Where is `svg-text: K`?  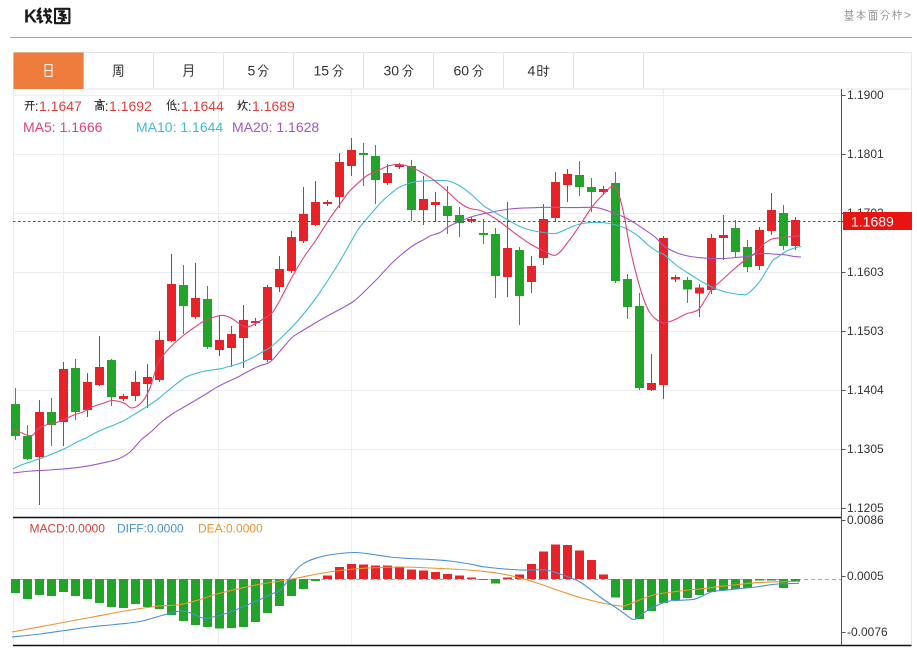
svg-text: K is located at coordinates (30, 16).